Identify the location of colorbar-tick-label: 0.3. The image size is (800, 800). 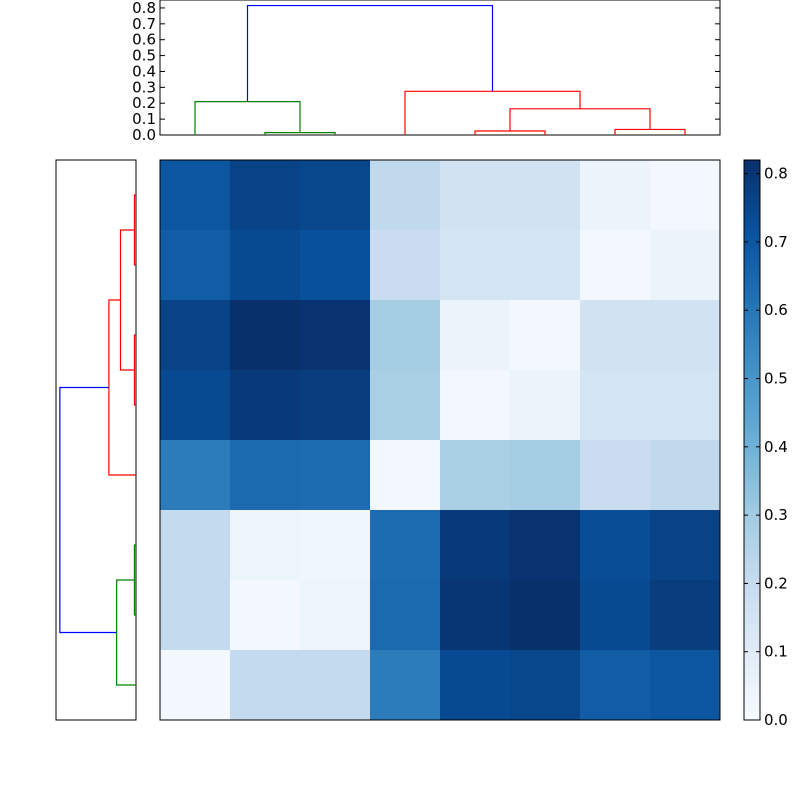
(776, 515).